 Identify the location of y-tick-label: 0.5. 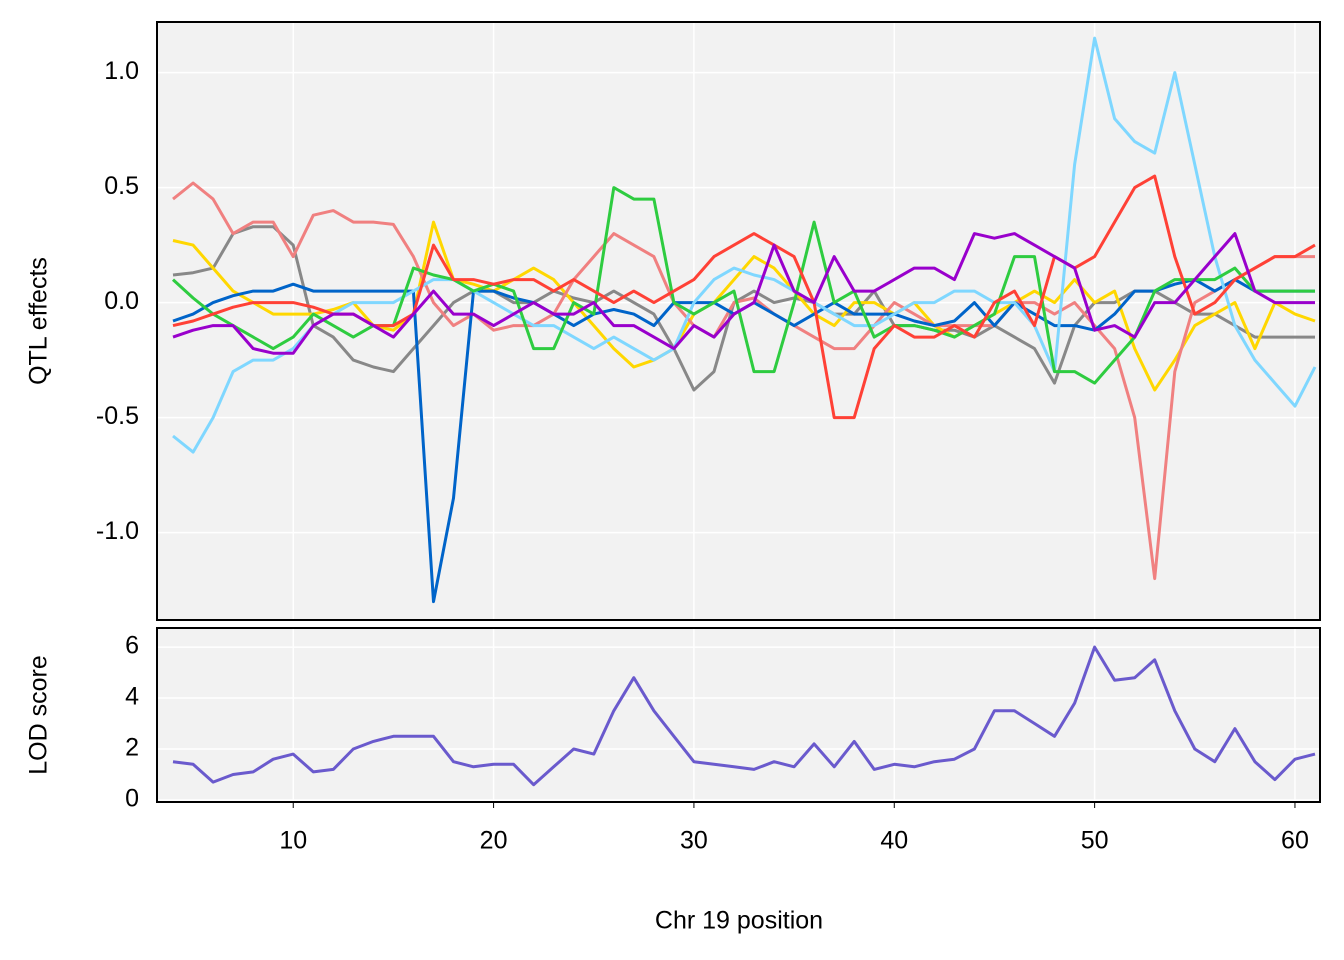
(121, 186).